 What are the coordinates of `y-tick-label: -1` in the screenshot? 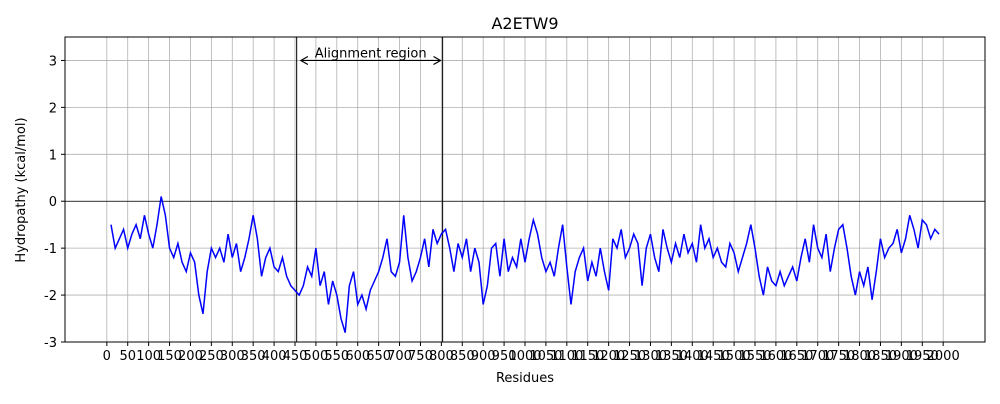 It's located at (50, 249).